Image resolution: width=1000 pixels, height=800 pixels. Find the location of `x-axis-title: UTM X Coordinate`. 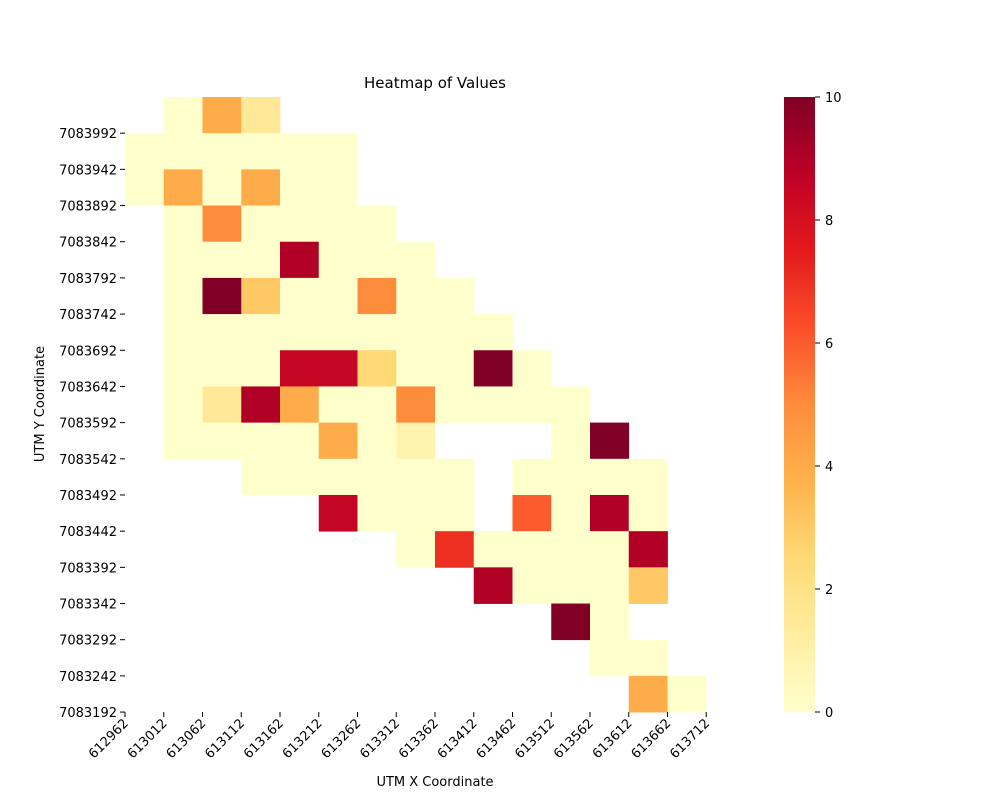

x-axis-title: UTM X Coordinate is located at coordinates (434, 782).